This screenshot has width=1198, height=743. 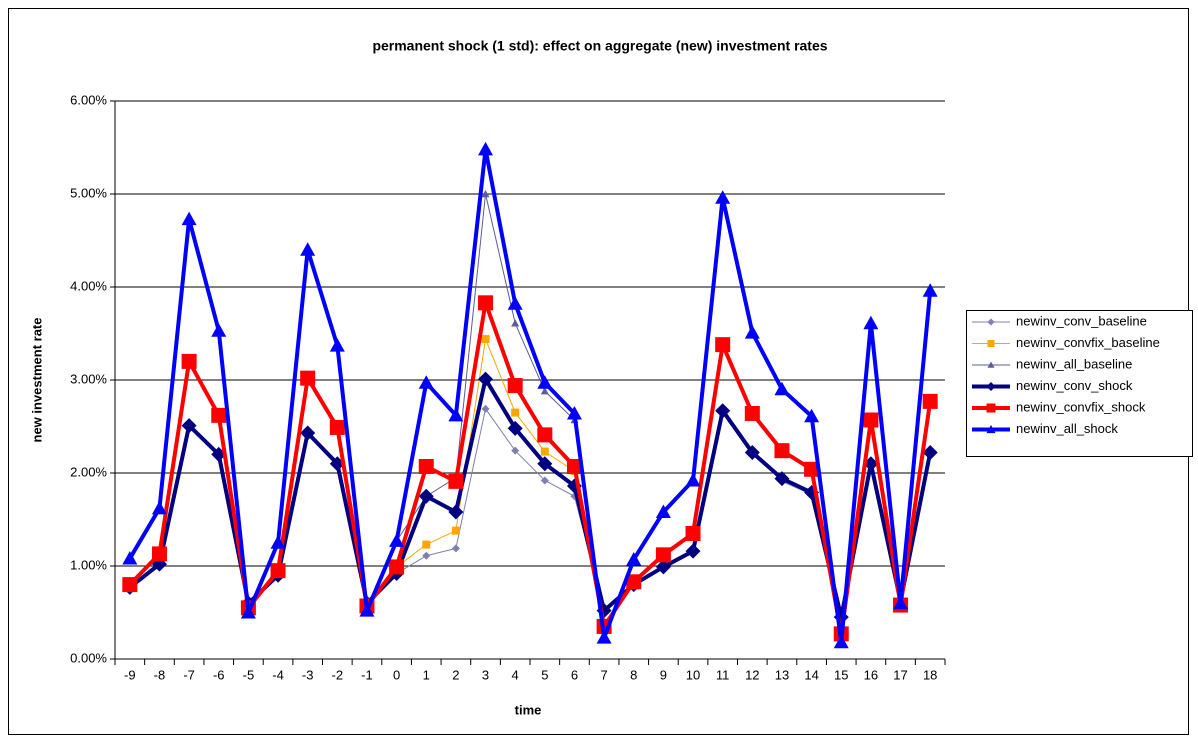 I want to click on x-tick-label: 3, so click(x=485, y=674).